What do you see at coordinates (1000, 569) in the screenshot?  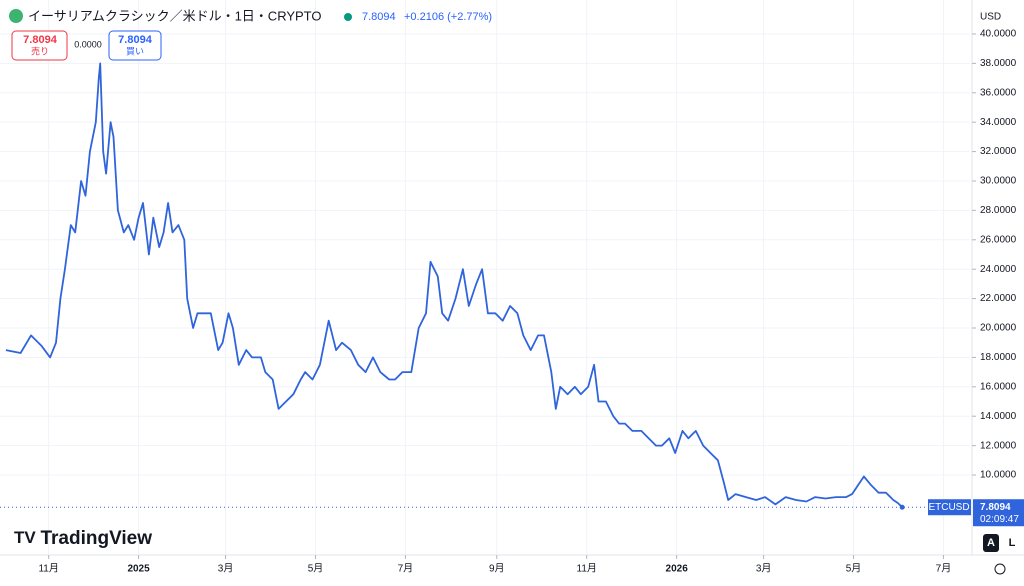 I see `settings-button` at bounding box center [1000, 569].